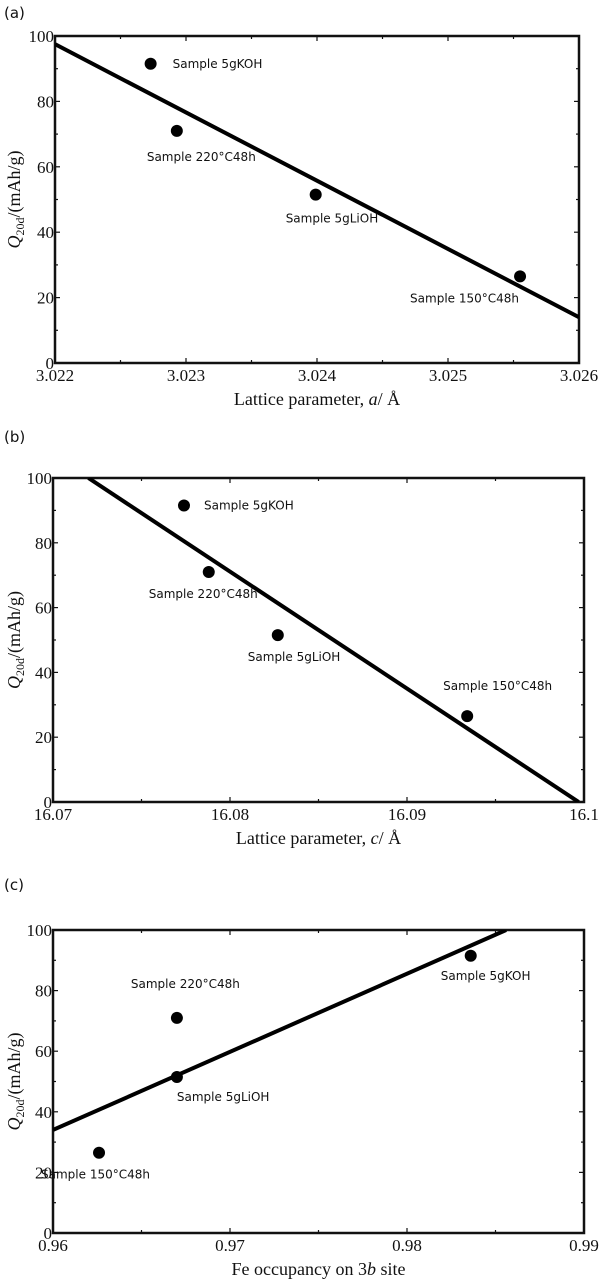 The image size is (602, 1280). Describe the element at coordinates (319, 1269) in the screenshot. I see `x-axis-title: Fe occupancy on 3b site` at that location.